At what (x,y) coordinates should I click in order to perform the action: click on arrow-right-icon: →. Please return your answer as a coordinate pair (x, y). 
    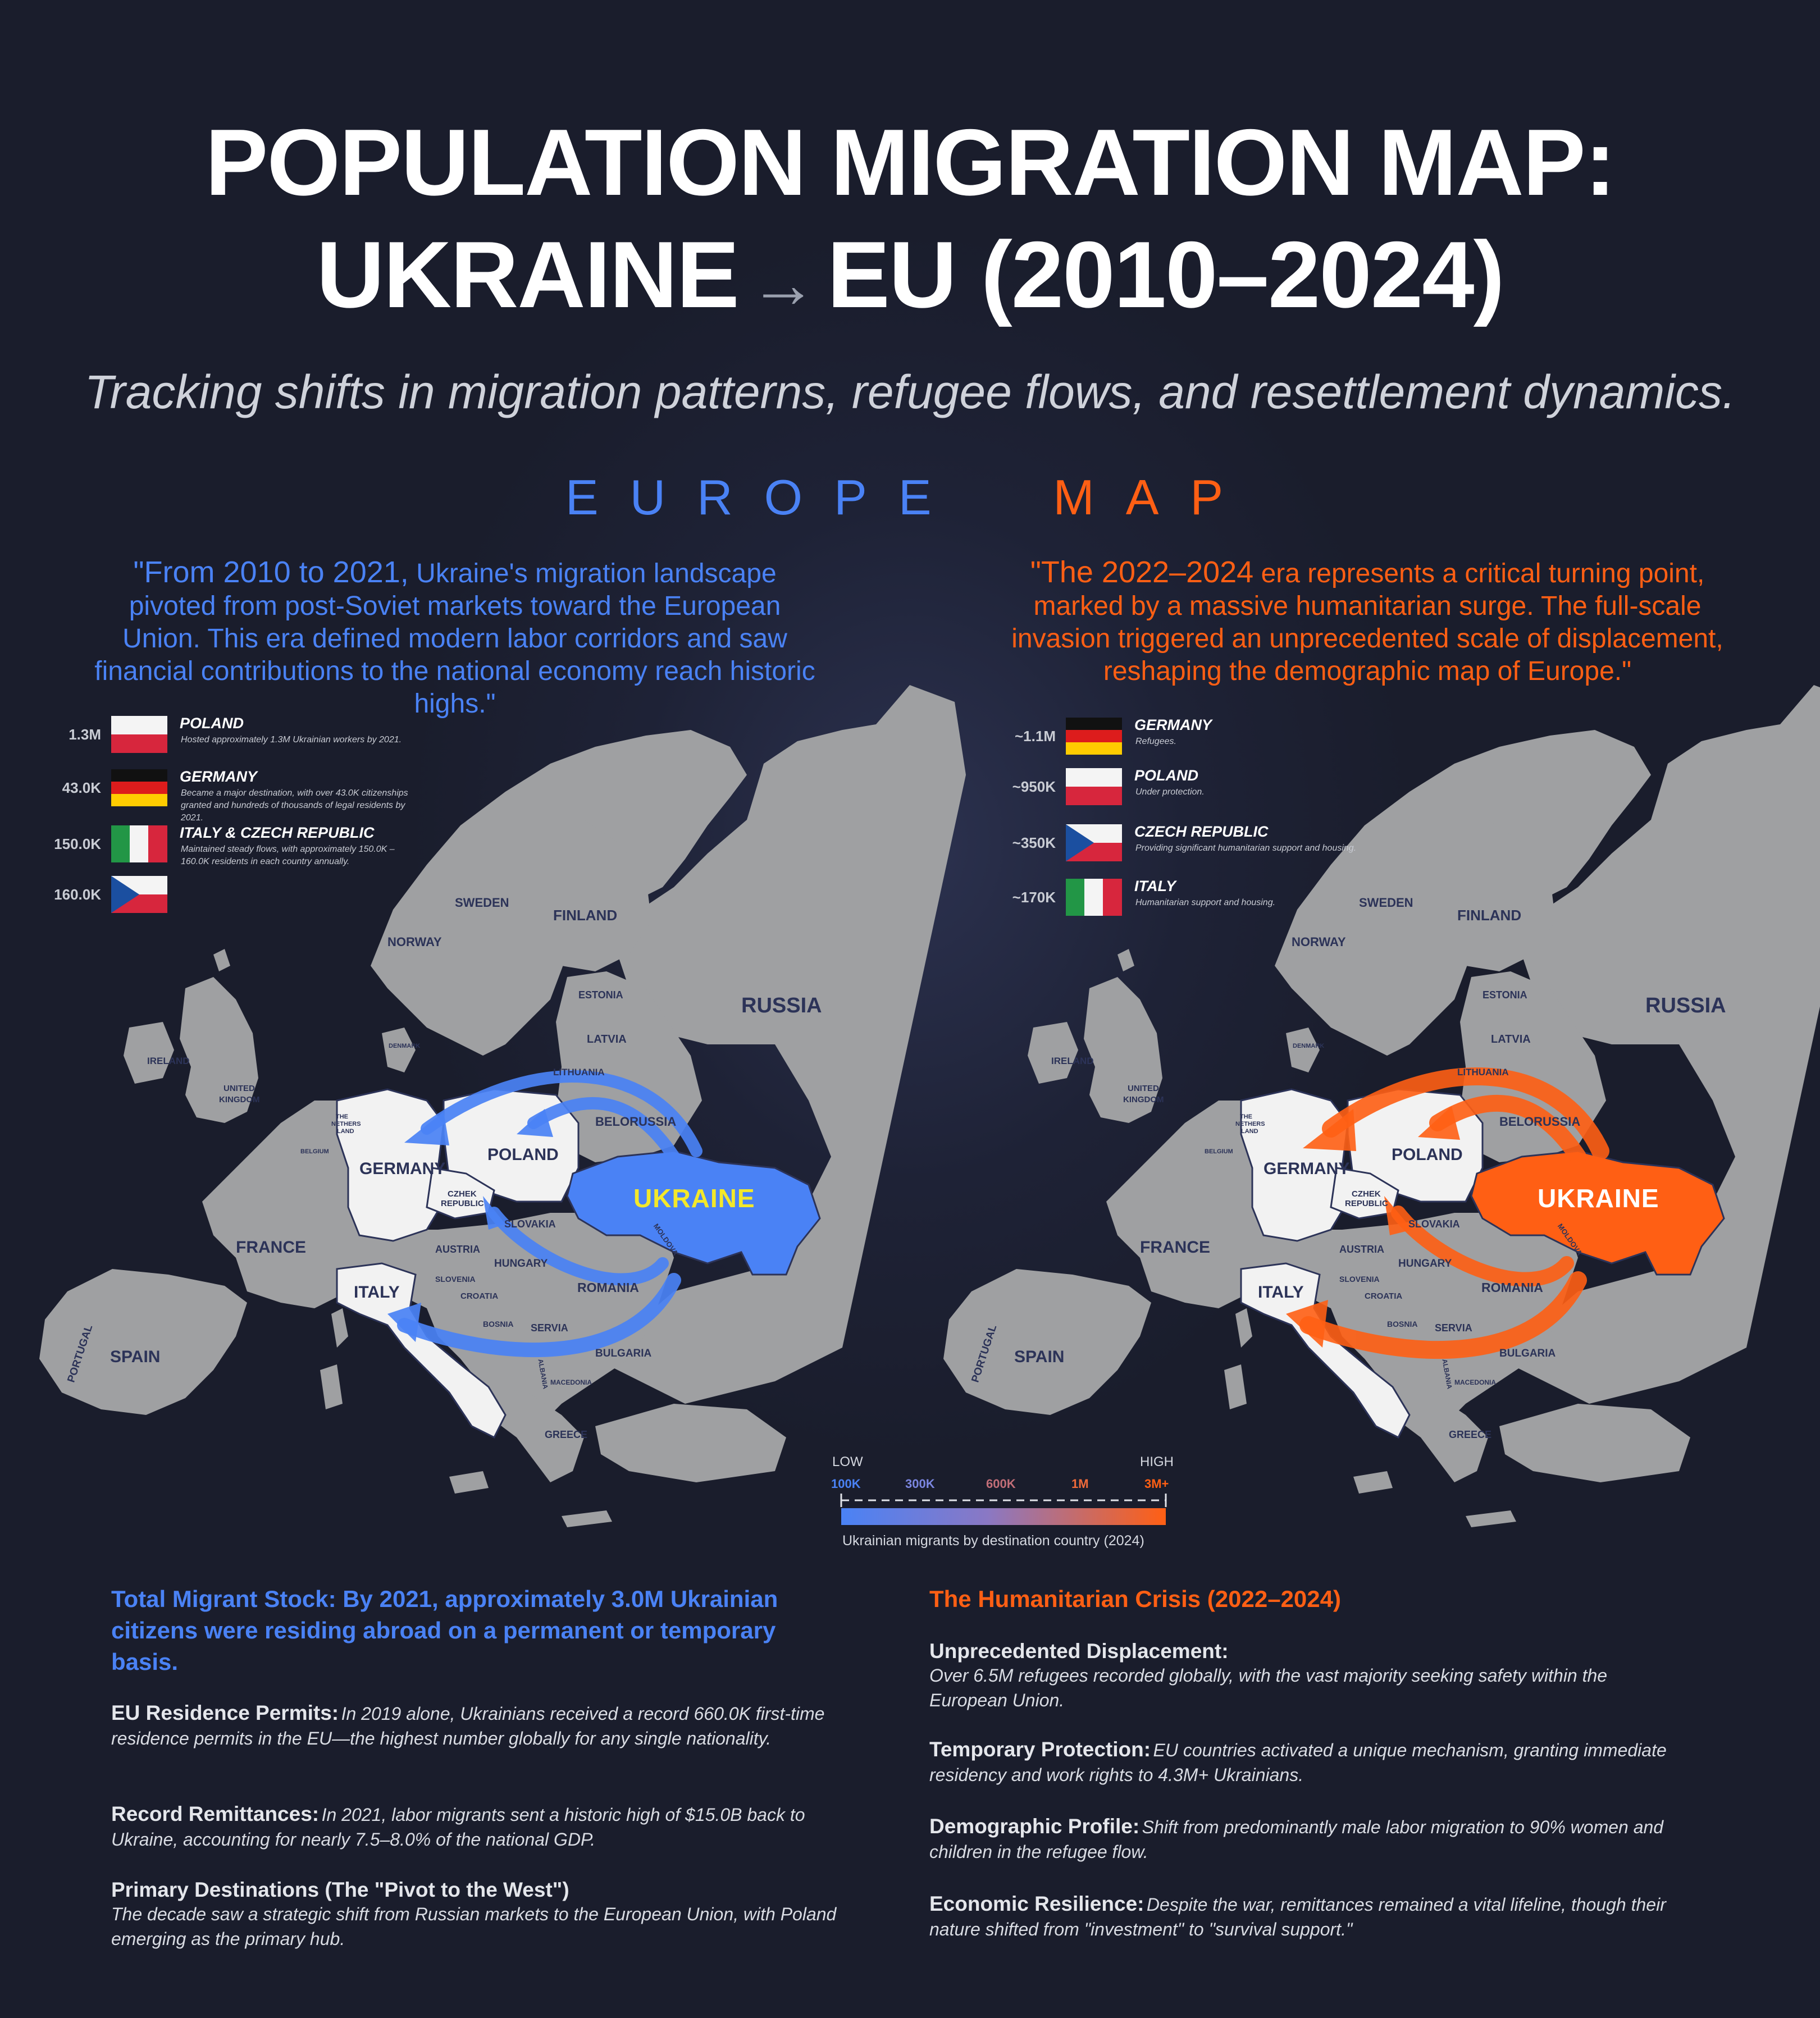
    Looking at the image, I should click on (783, 284).